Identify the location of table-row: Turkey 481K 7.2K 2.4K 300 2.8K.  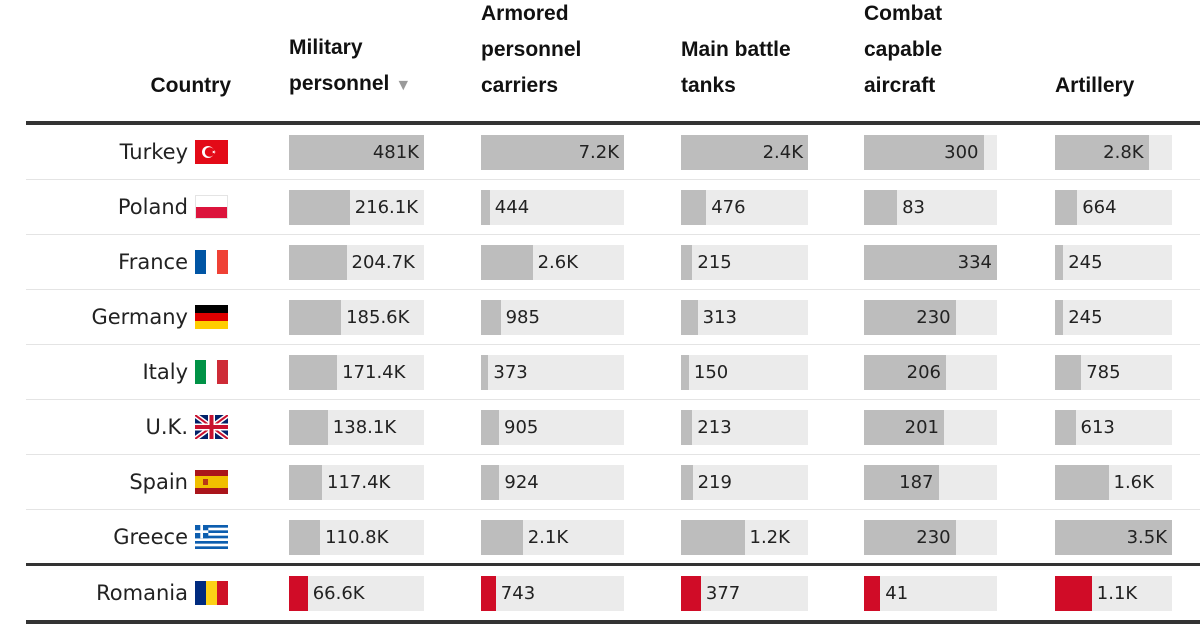
(600, 152).